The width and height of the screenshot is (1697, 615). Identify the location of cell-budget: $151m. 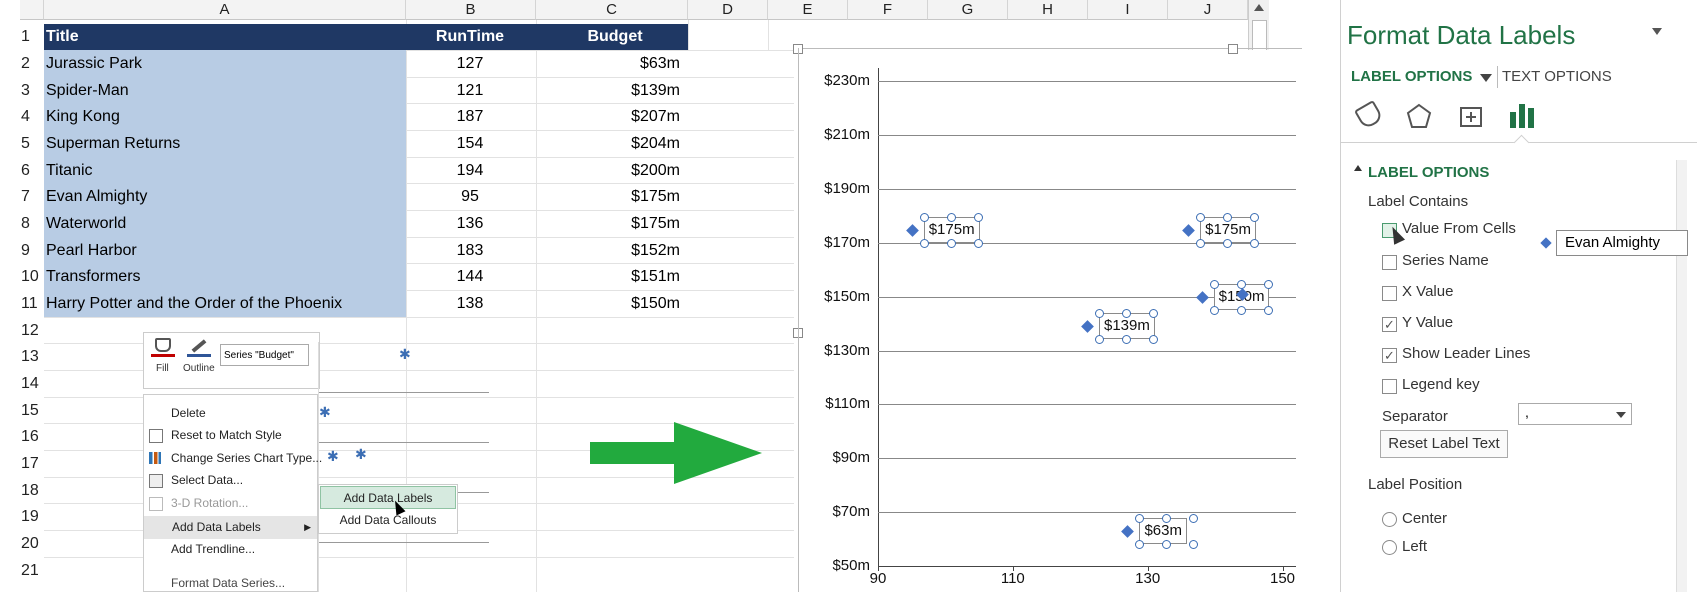
(655, 276).